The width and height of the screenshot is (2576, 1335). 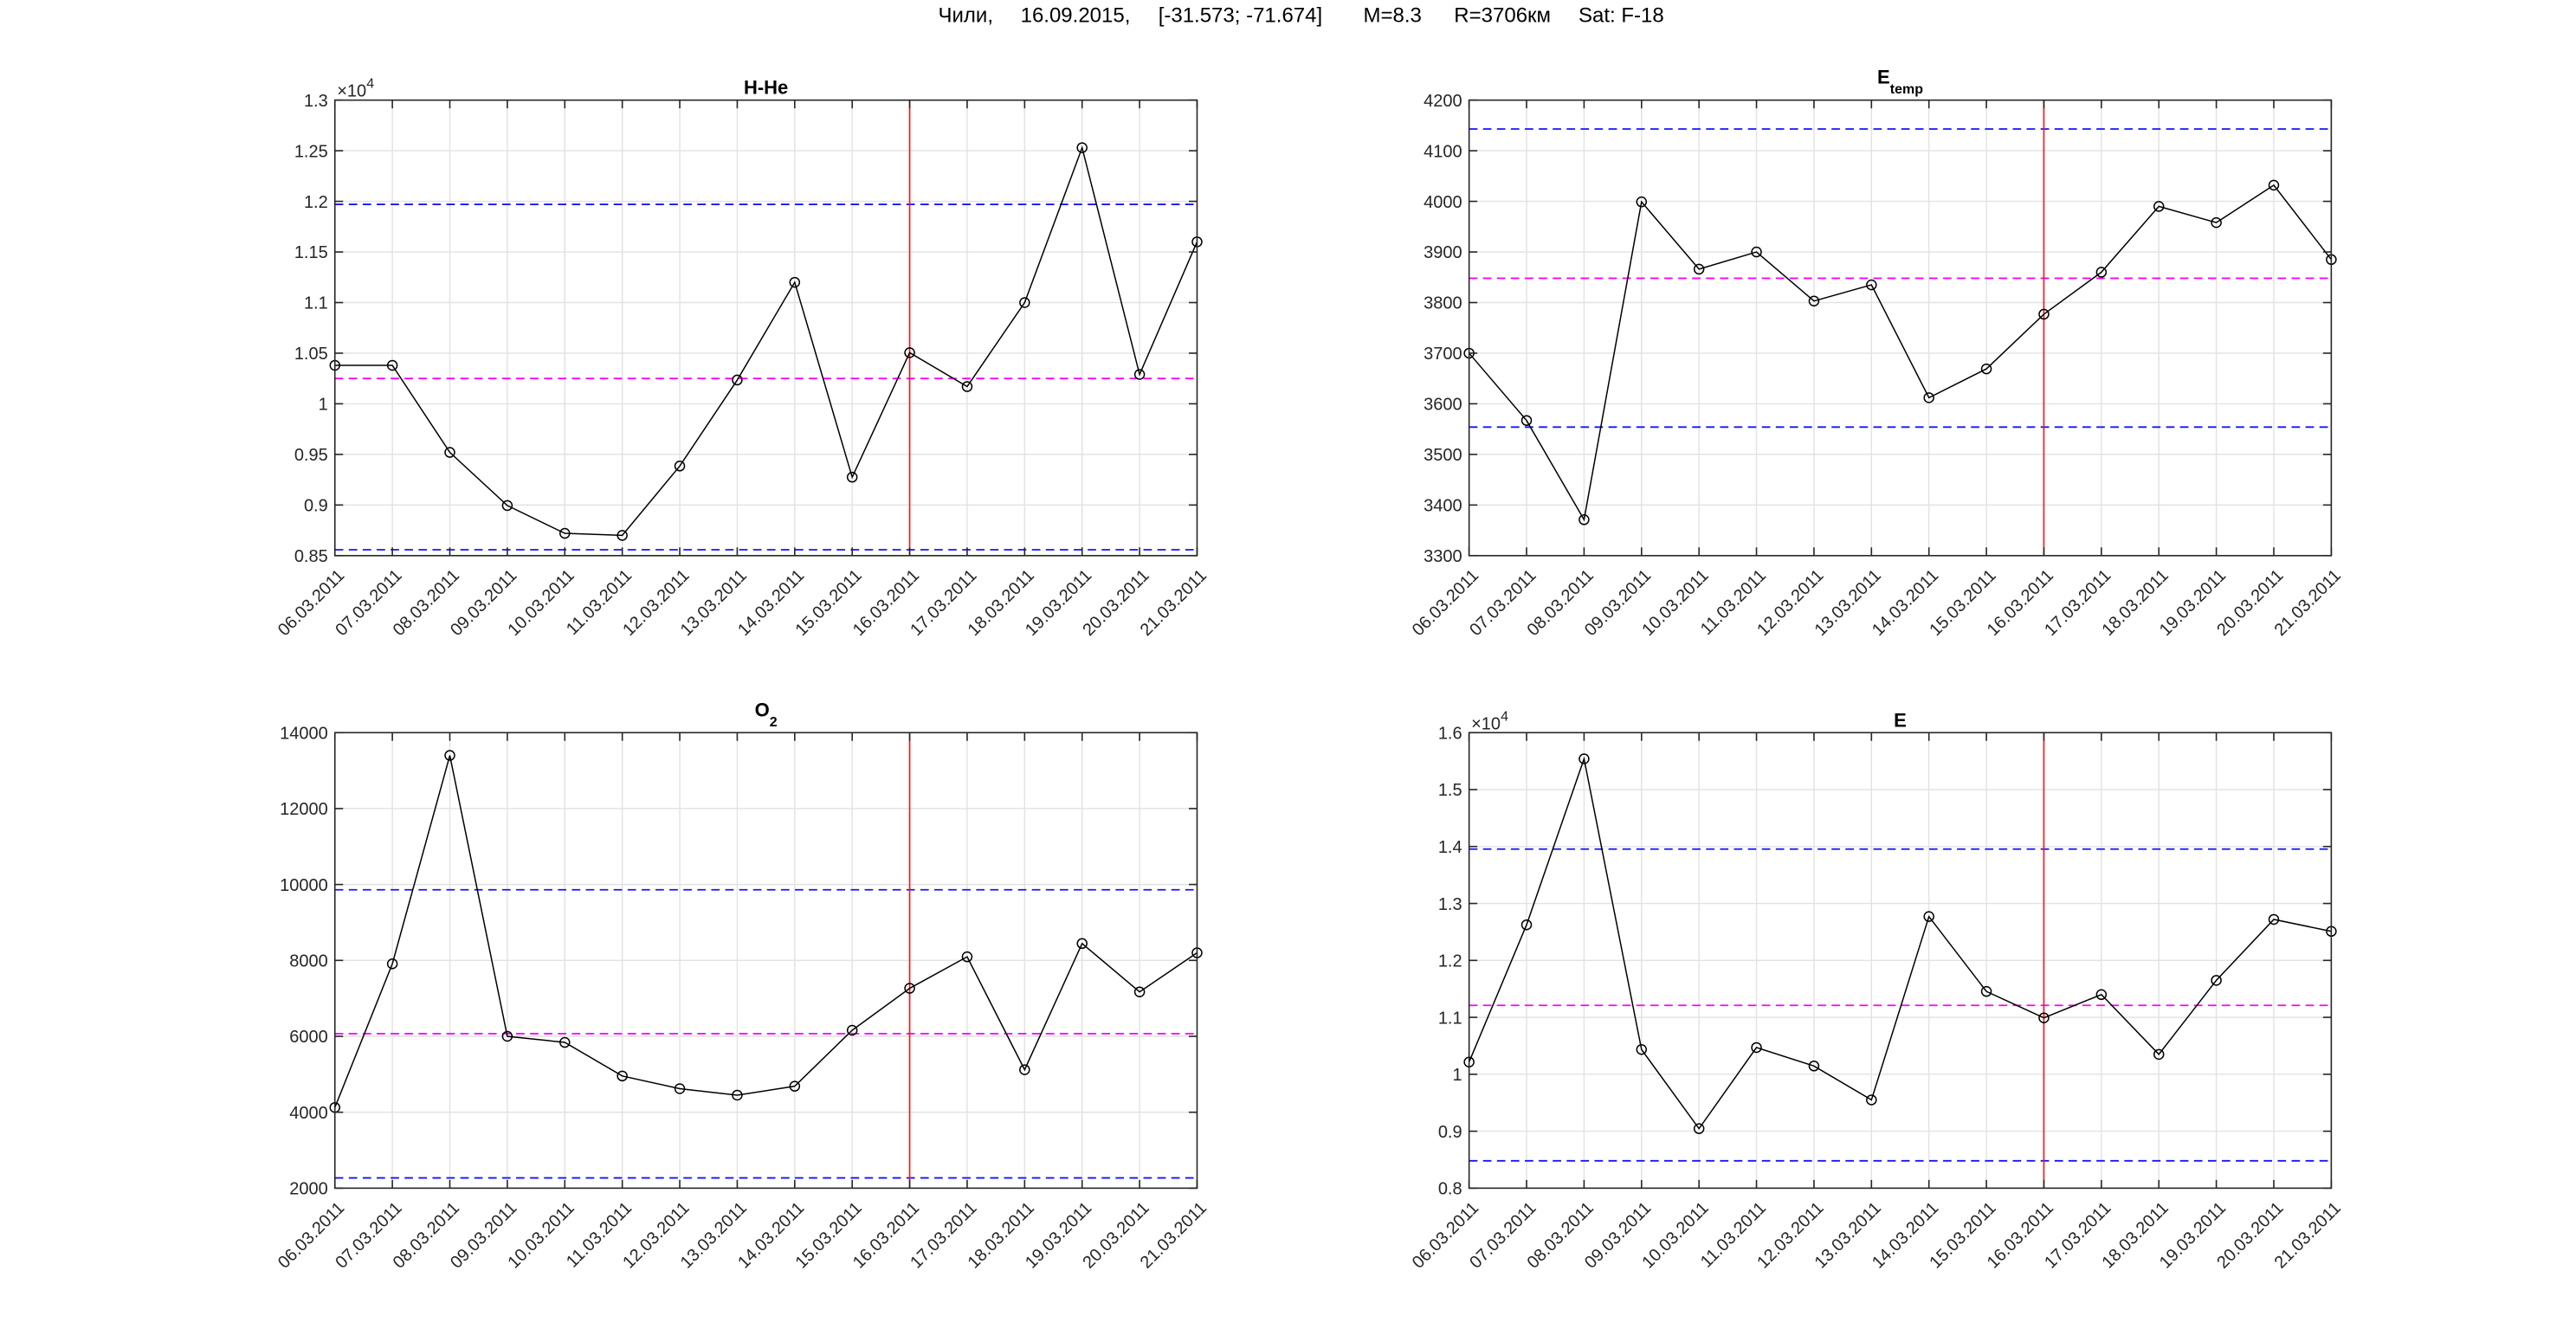 I want to click on svg-text: 4100, so click(x=1443, y=151).